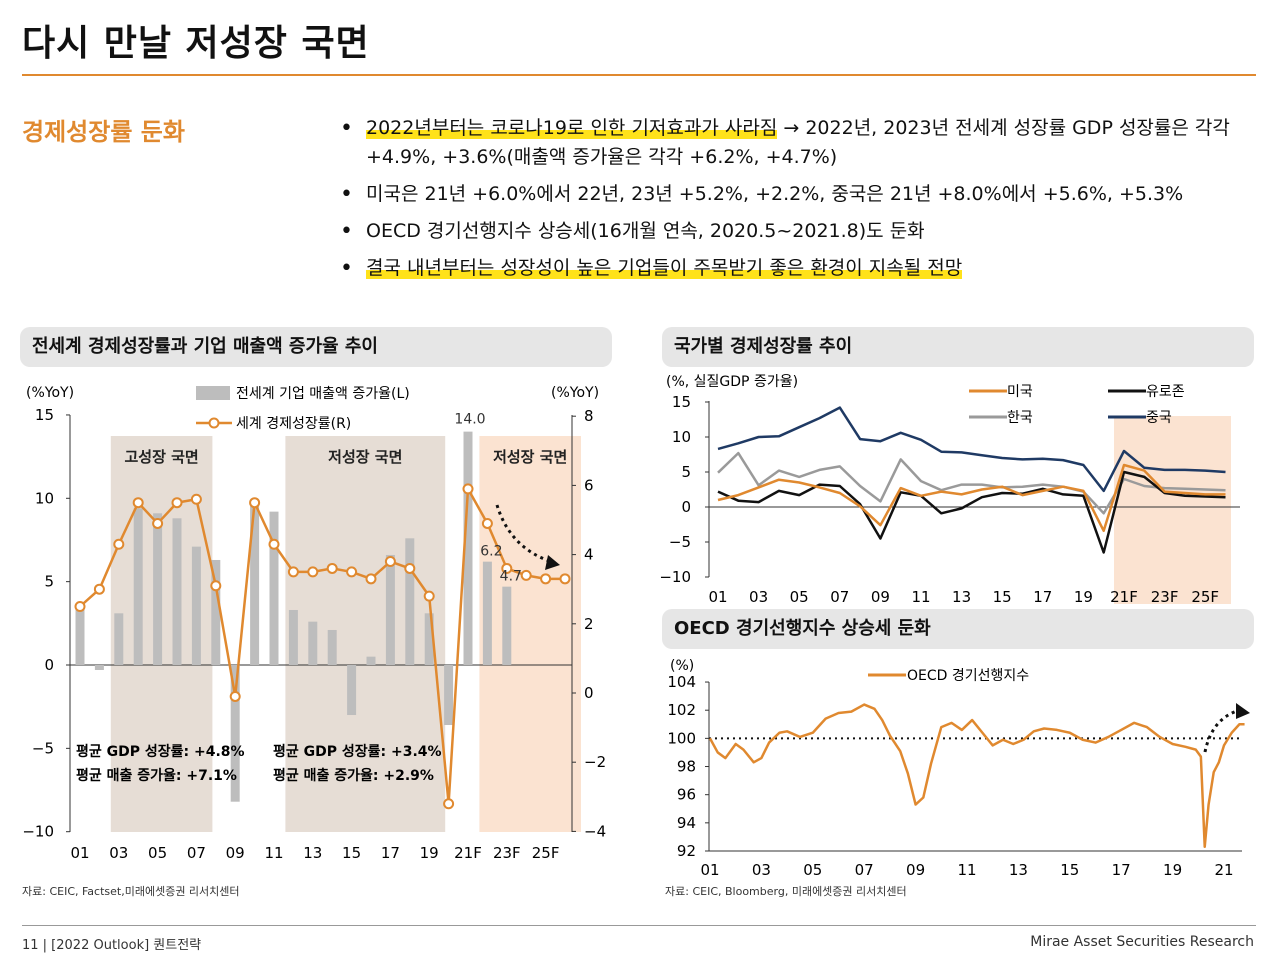 Image resolution: width=1280 pixels, height=954 pixels. Describe the element at coordinates (469, 420) in the screenshot. I see `bar-data-label: 14.0` at that location.